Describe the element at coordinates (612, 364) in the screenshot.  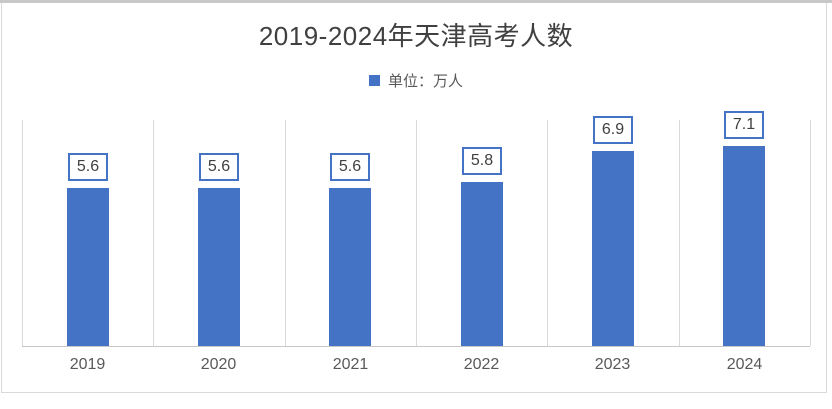
I see `x-axis-tick-label: 2023` at that location.